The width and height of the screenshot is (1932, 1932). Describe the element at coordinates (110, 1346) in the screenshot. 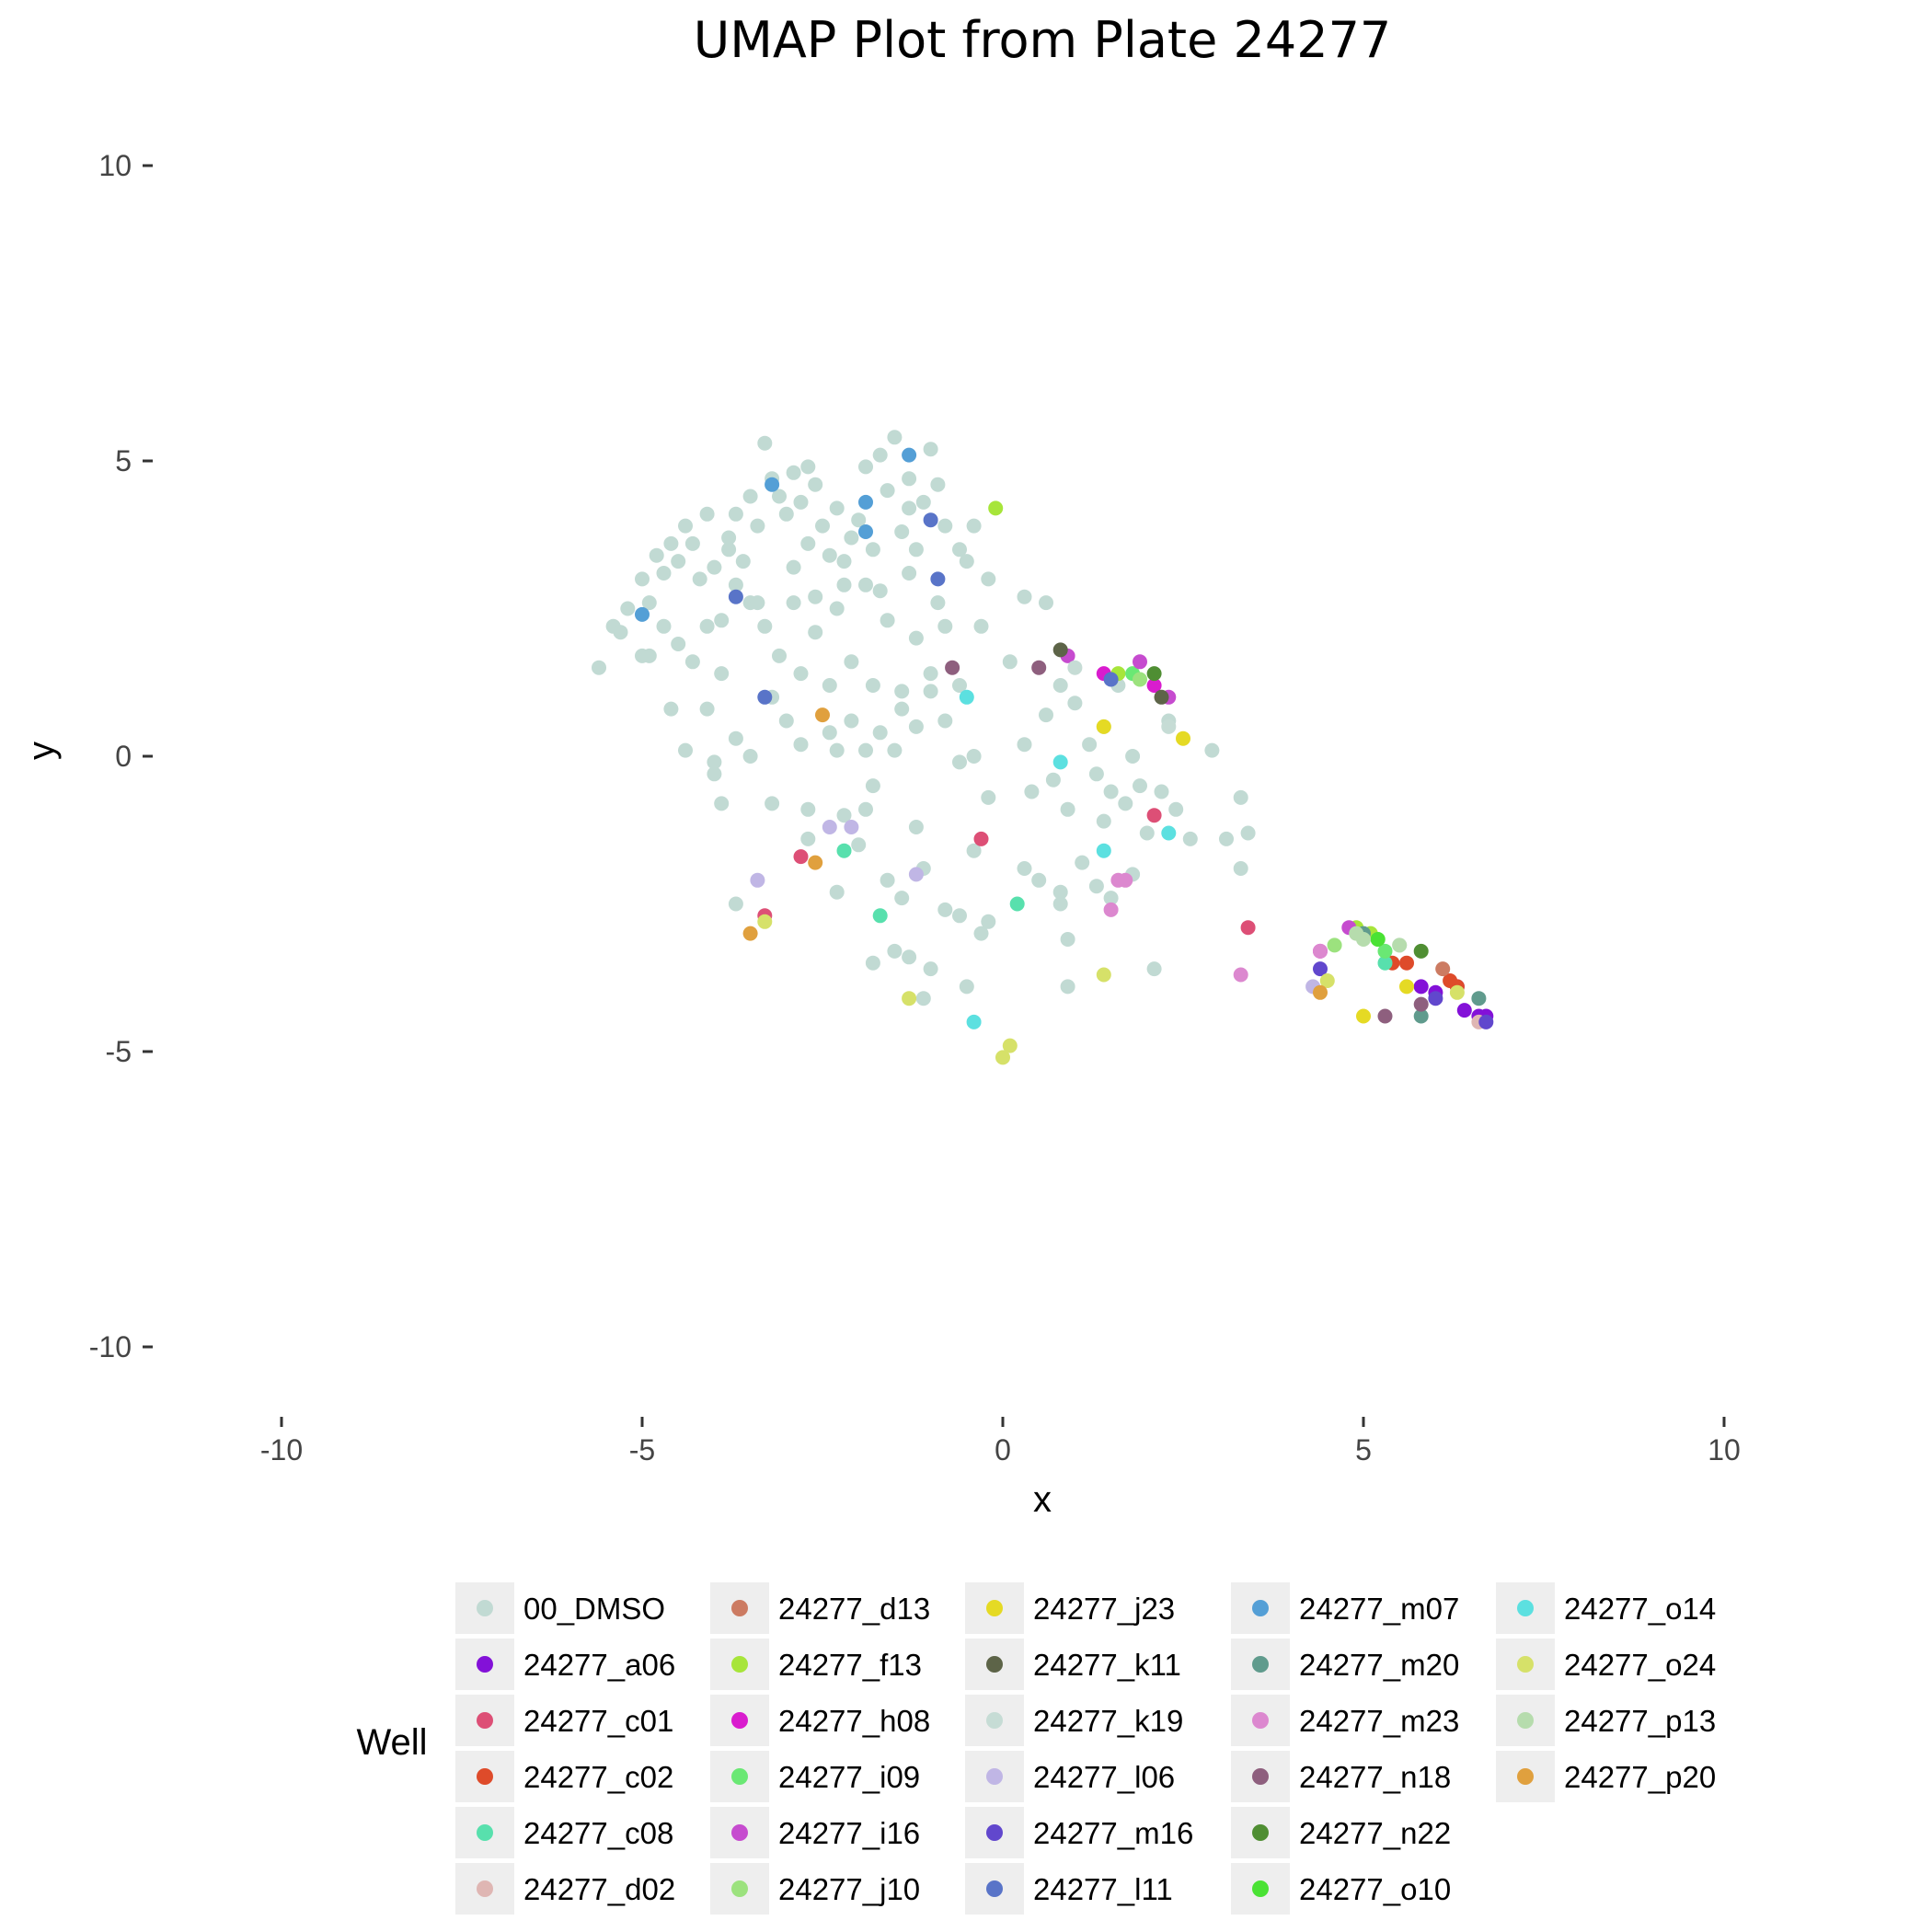

I see `y-tick-label: -10` at that location.